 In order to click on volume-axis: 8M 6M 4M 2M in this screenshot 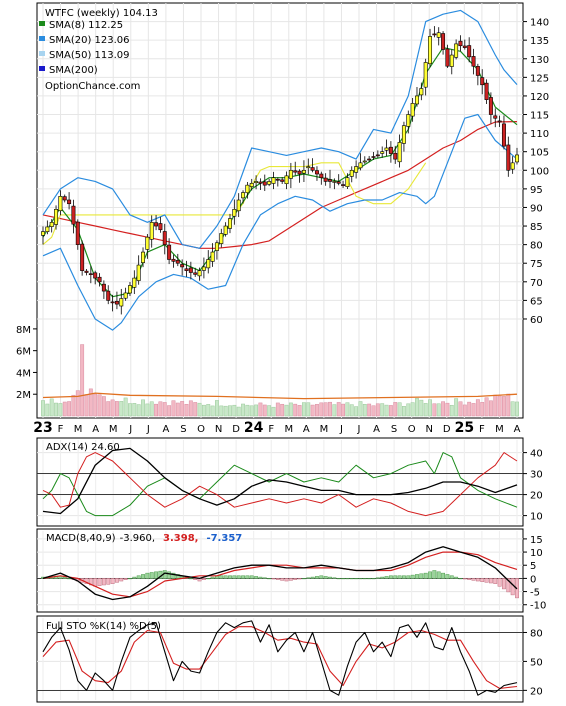, I will do `click(26, 363)`.